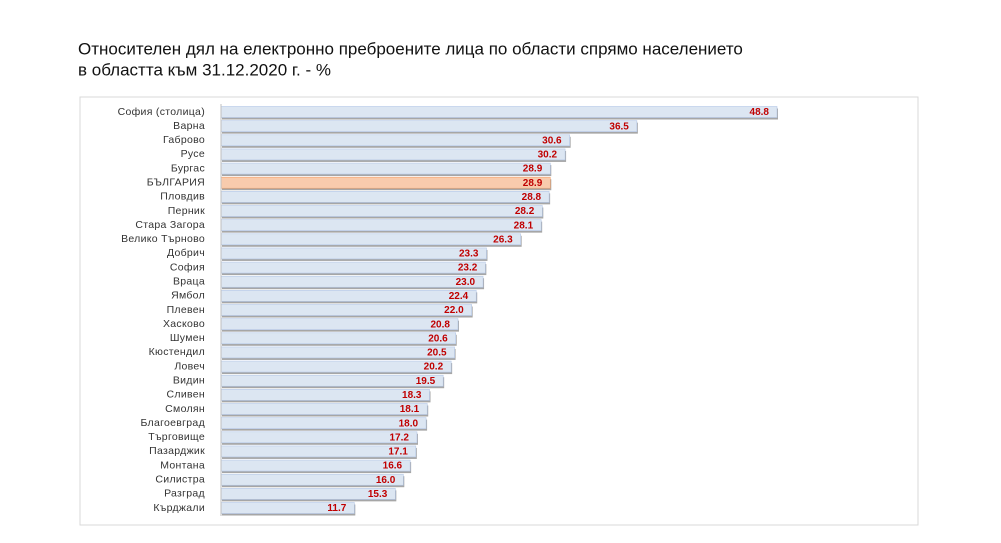 The image size is (1001, 543). I want to click on value-label: 28.8, so click(532, 197).